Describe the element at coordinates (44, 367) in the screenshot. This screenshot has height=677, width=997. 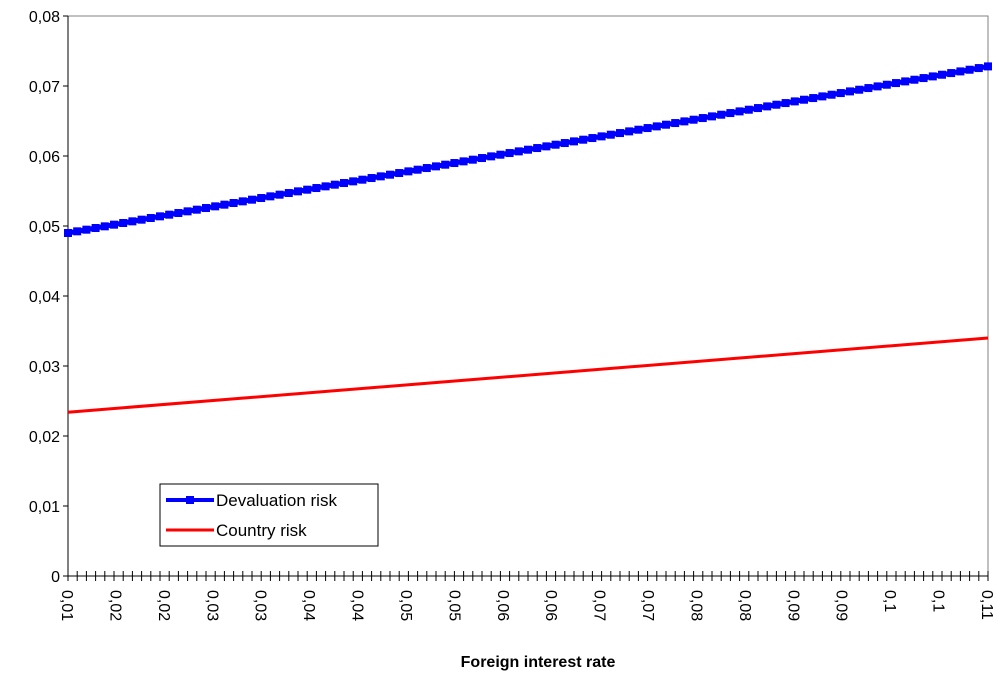
I see `y-tick-label: 0,03` at that location.